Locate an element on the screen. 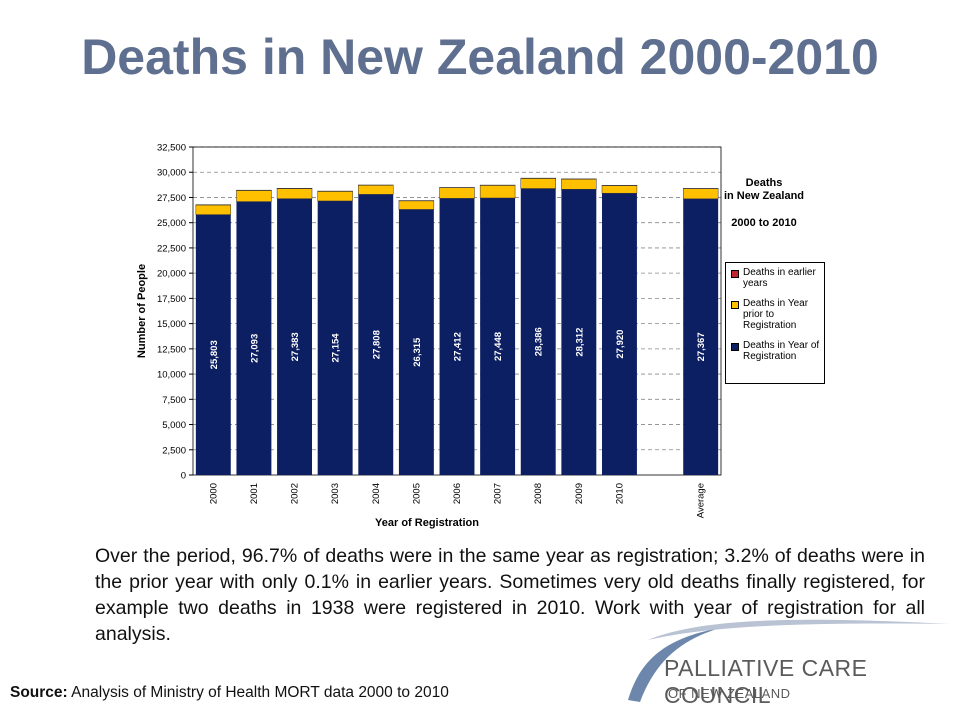  legend-label: Deaths in Year prior to Registration is located at coordinates (776, 314).